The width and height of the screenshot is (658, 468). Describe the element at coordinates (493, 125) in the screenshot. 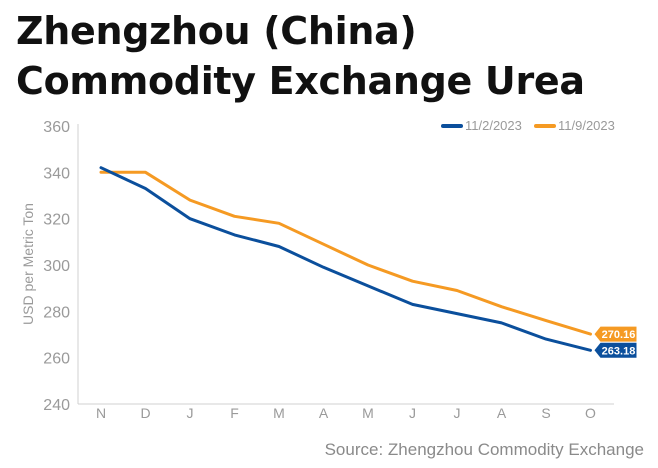

I see `legend-label: 11/2/2023` at that location.